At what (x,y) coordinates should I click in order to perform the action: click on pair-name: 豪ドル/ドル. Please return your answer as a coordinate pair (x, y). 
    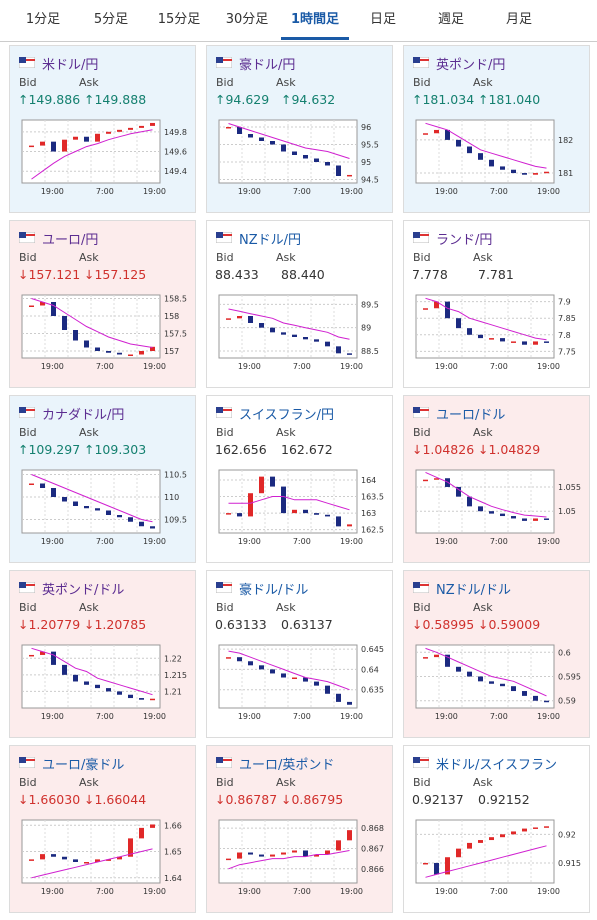
    Looking at the image, I should click on (274, 590).